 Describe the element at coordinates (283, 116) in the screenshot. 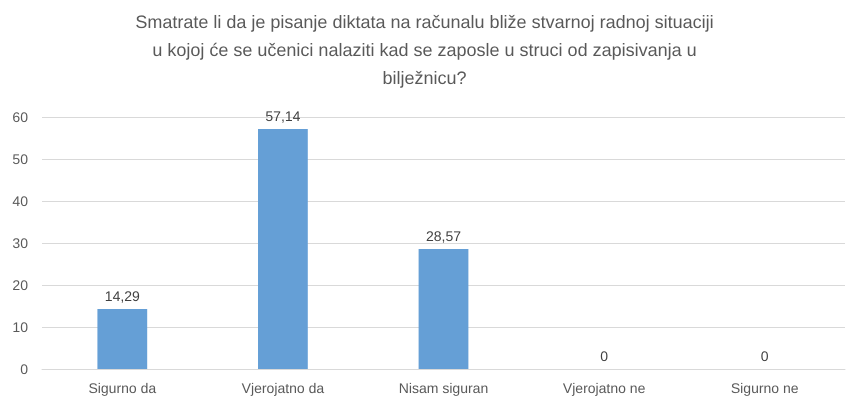

I see `data-label: 57,14` at that location.